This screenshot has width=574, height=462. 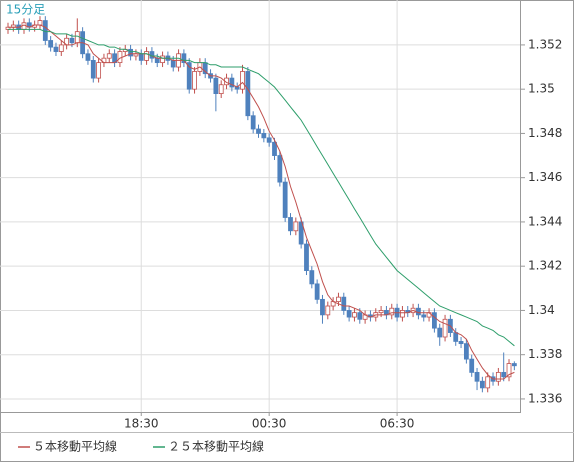 What do you see at coordinates (545, 133) in the screenshot?
I see `y-tick-label: 1.348` at bounding box center [545, 133].